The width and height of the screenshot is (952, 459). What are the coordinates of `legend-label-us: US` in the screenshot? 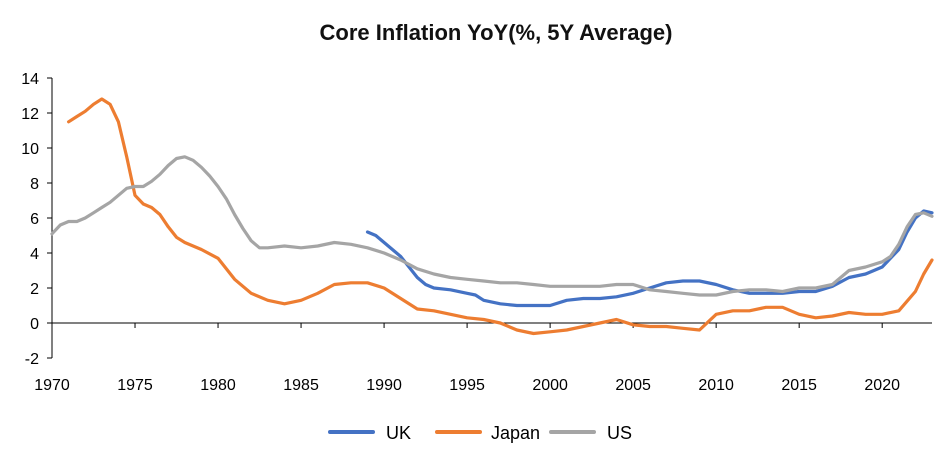 It's located at (619, 433).